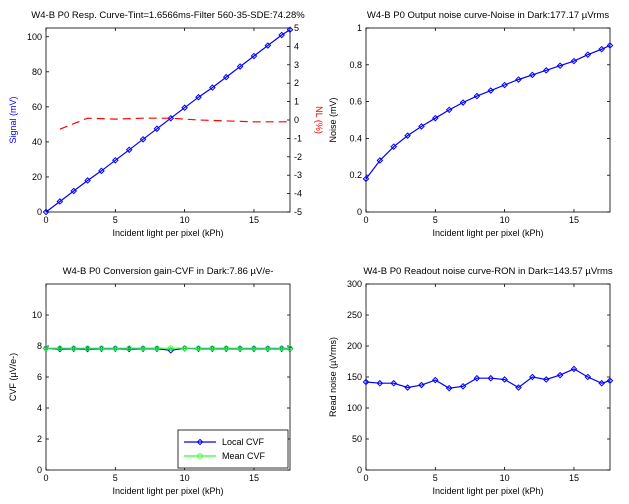 The width and height of the screenshot is (629, 504). I want to click on cvf-x-axis-label: Incident light per pixel (kPh), so click(167, 491).